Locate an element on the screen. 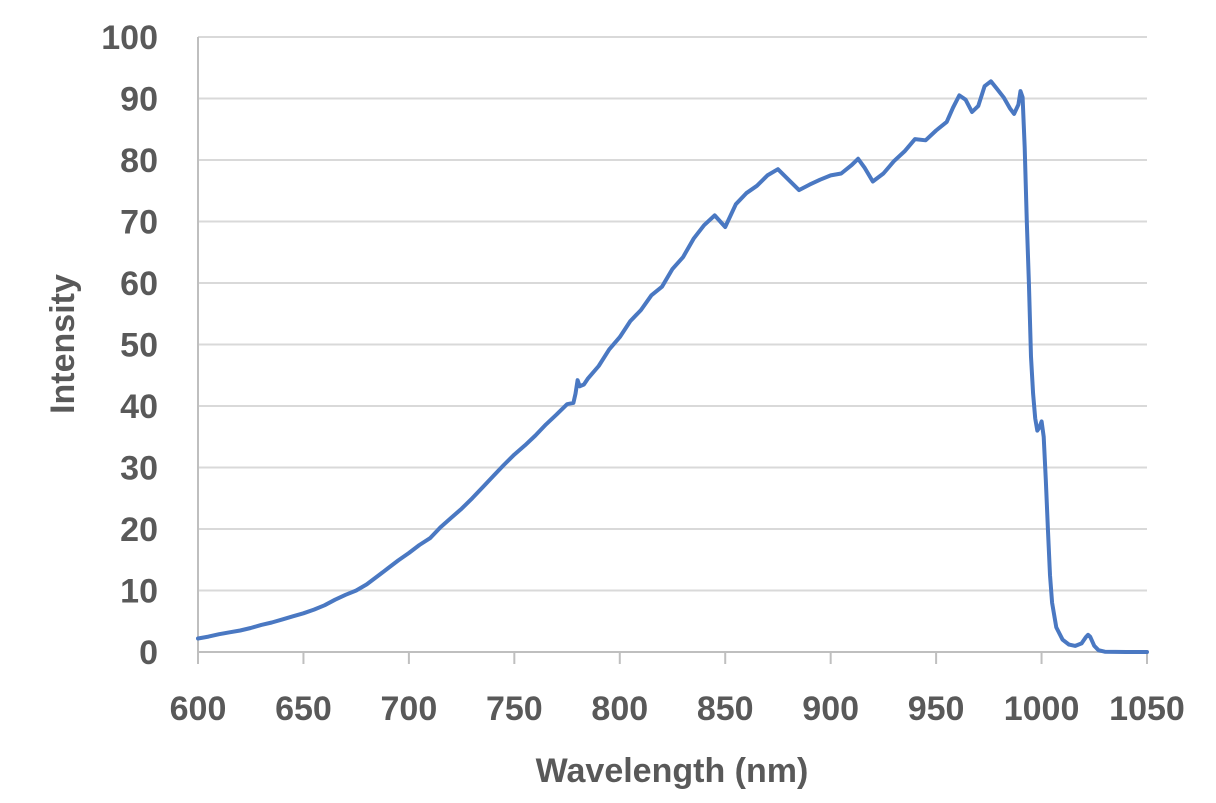  x-tick-label-700: 700 is located at coordinates (409, 709).